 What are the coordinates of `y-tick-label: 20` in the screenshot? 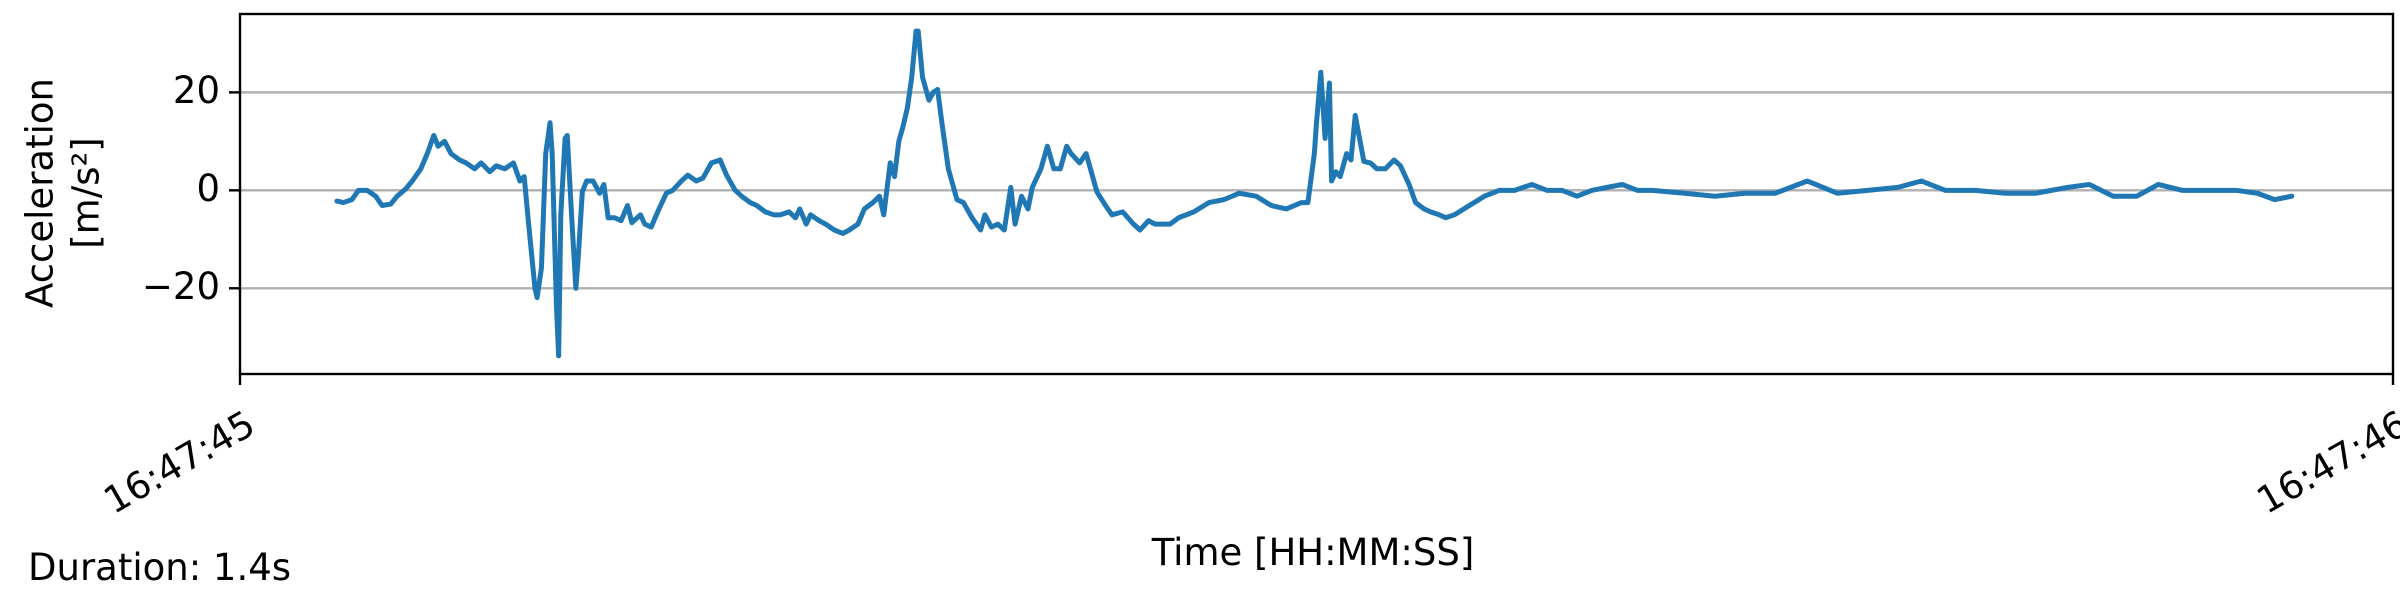 It's located at (196, 90).